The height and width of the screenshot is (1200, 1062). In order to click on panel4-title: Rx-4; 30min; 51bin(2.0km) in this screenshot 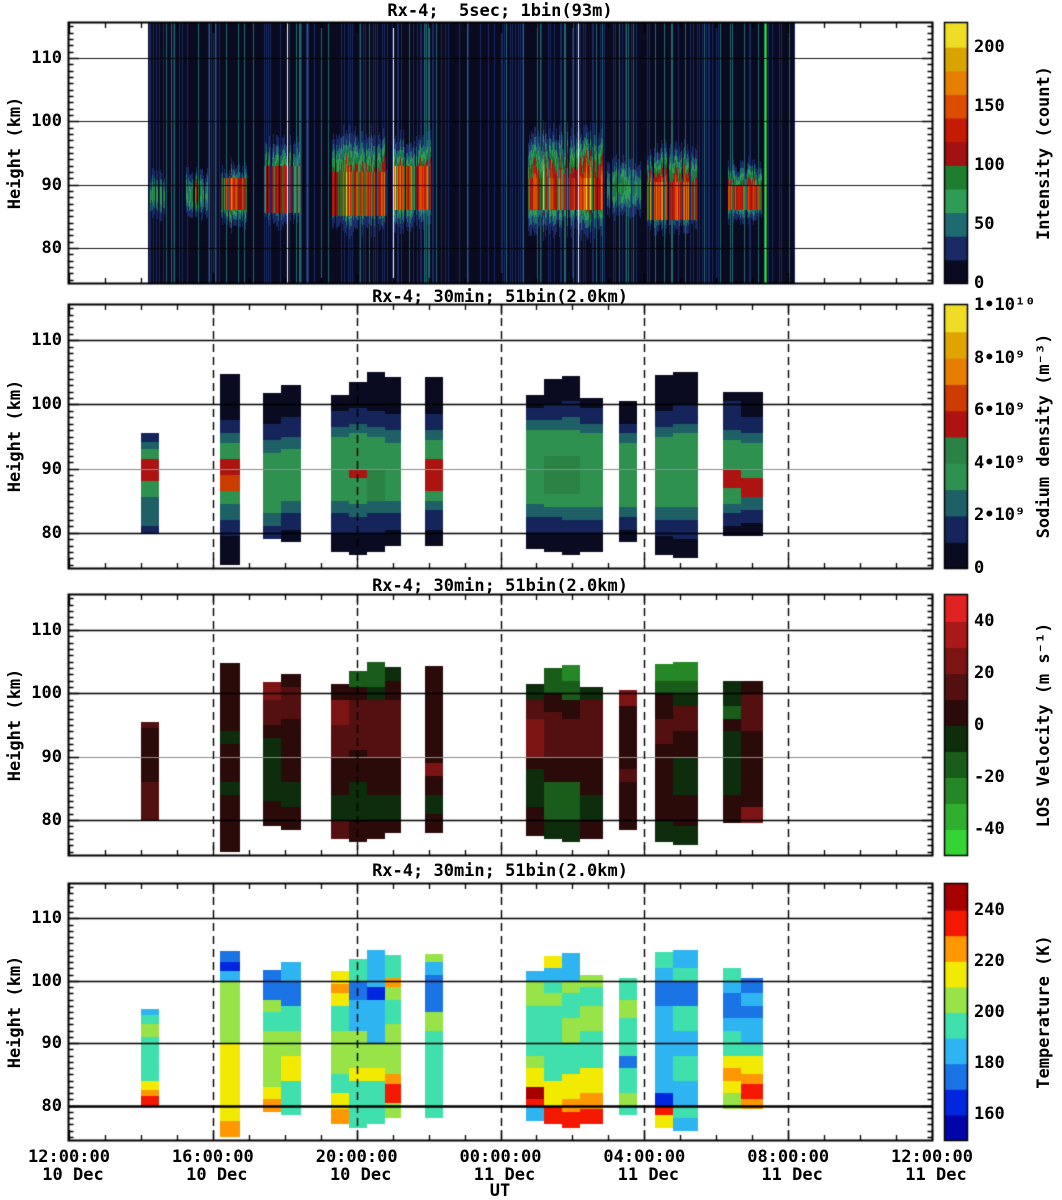, I will do `click(500, 871)`.